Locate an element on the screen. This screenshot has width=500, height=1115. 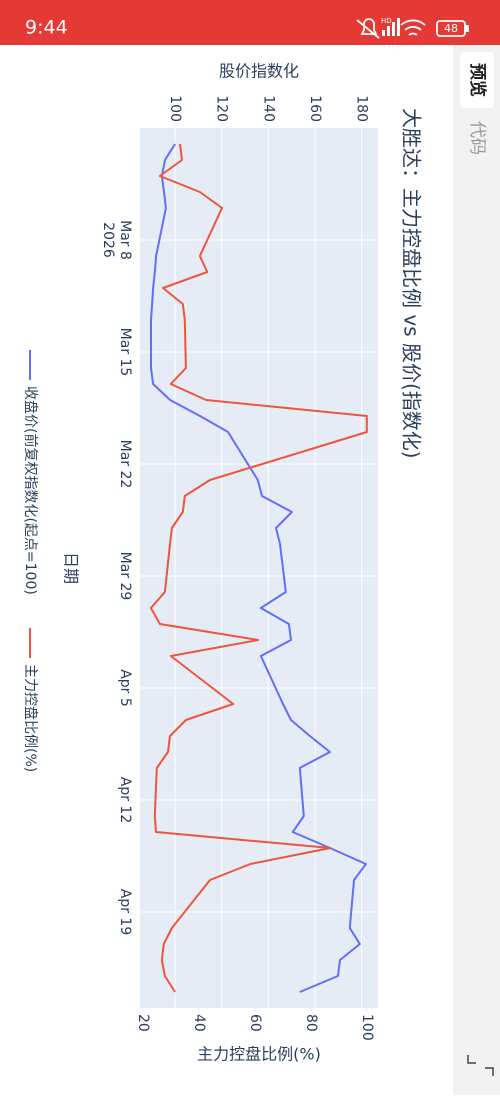
x-tick-label: Mar 22 is located at coordinates (125, 464).